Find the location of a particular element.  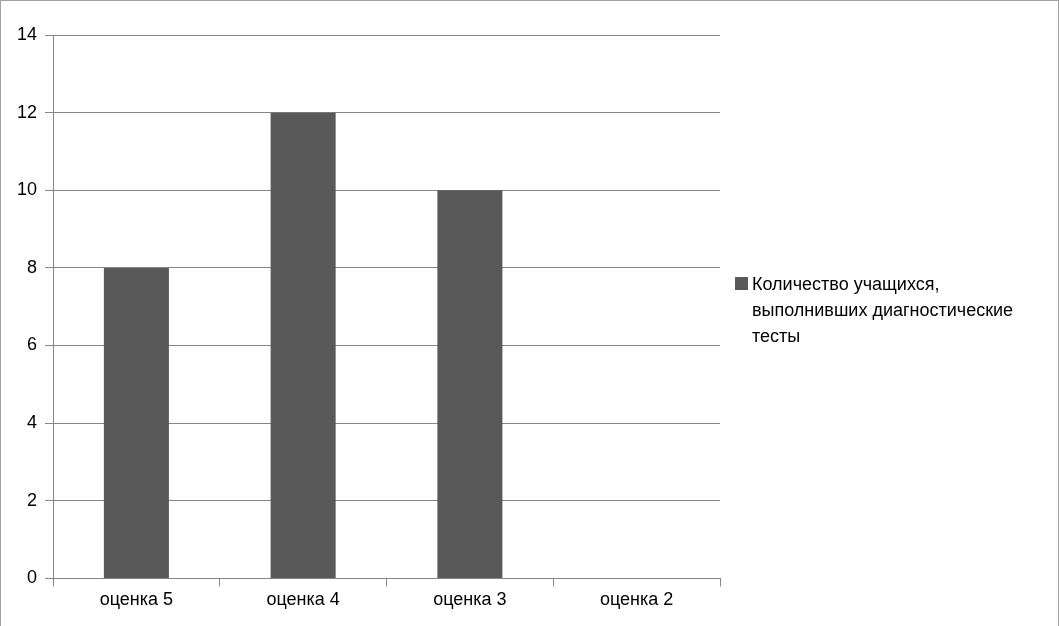

x-tick-label: оценка 4 is located at coordinates (303, 599).